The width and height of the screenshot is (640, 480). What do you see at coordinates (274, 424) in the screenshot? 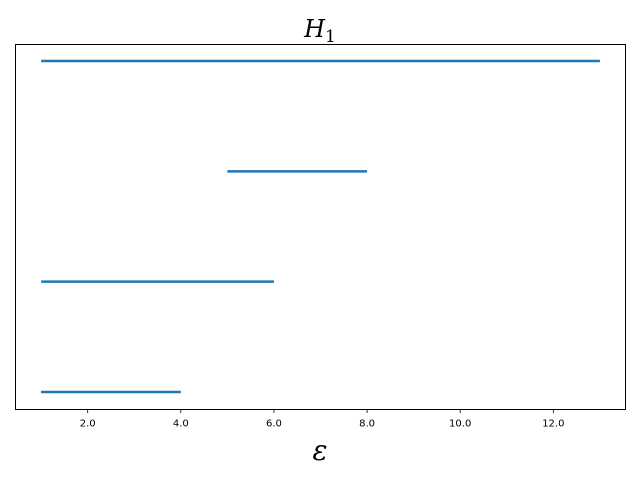
I see `x-tick-label: 6.0` at bounding box center [274, 424].